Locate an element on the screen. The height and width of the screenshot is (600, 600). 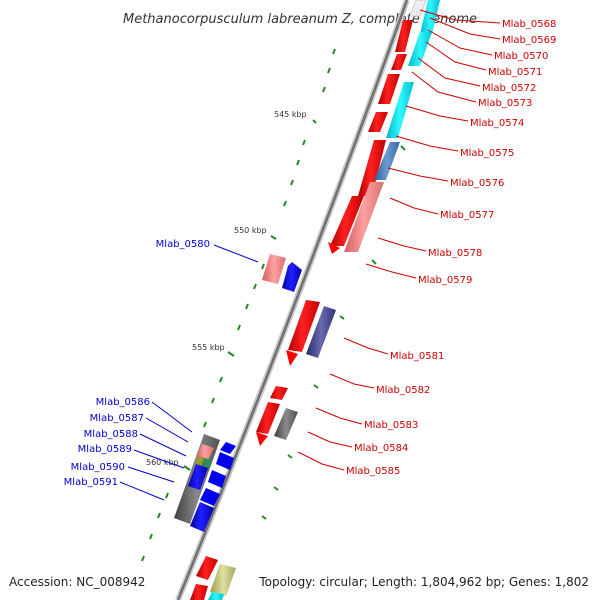
gene-label: Mlab_0574 is located at coordinates (497, 123).